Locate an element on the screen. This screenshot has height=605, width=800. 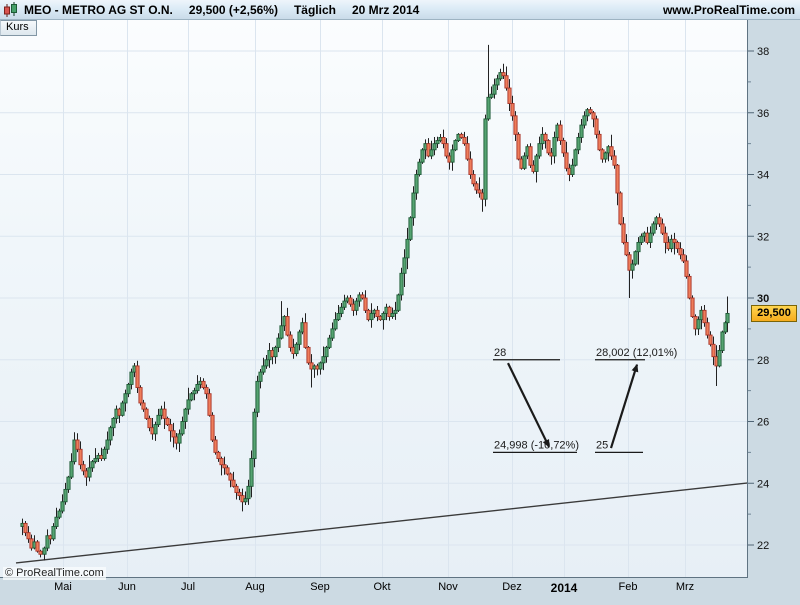
y-axis-label: 28 is located at coordinates (763, 361).